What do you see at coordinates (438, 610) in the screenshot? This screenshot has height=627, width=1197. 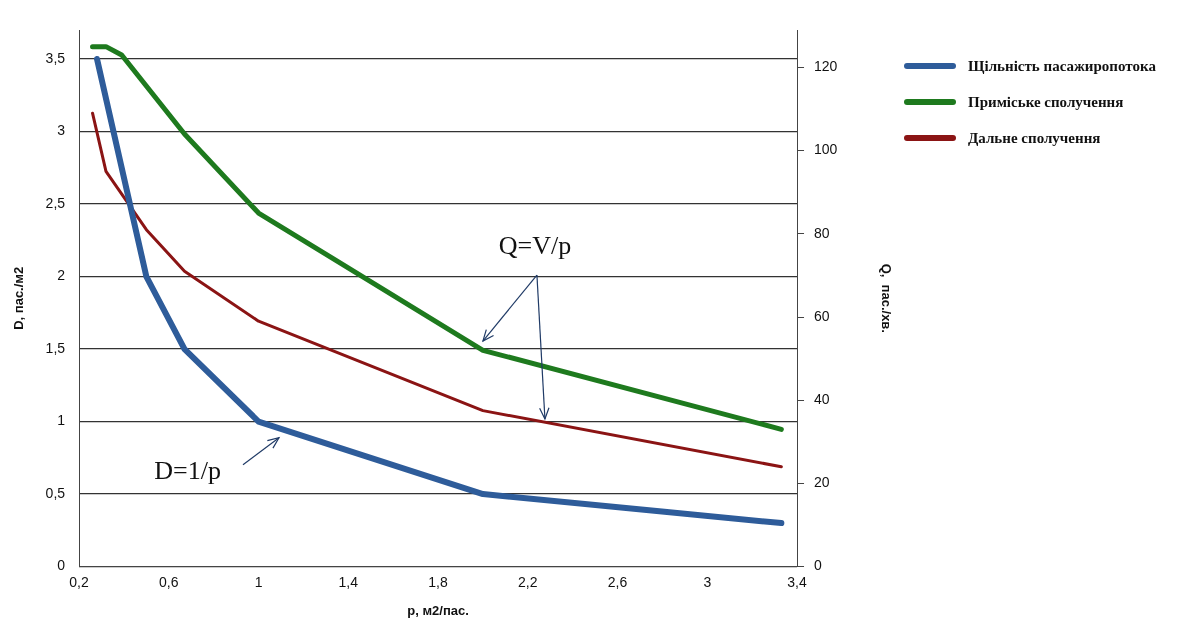 I see `x-axis-title: p, м2/пас.` at bounding box center [438, 610].